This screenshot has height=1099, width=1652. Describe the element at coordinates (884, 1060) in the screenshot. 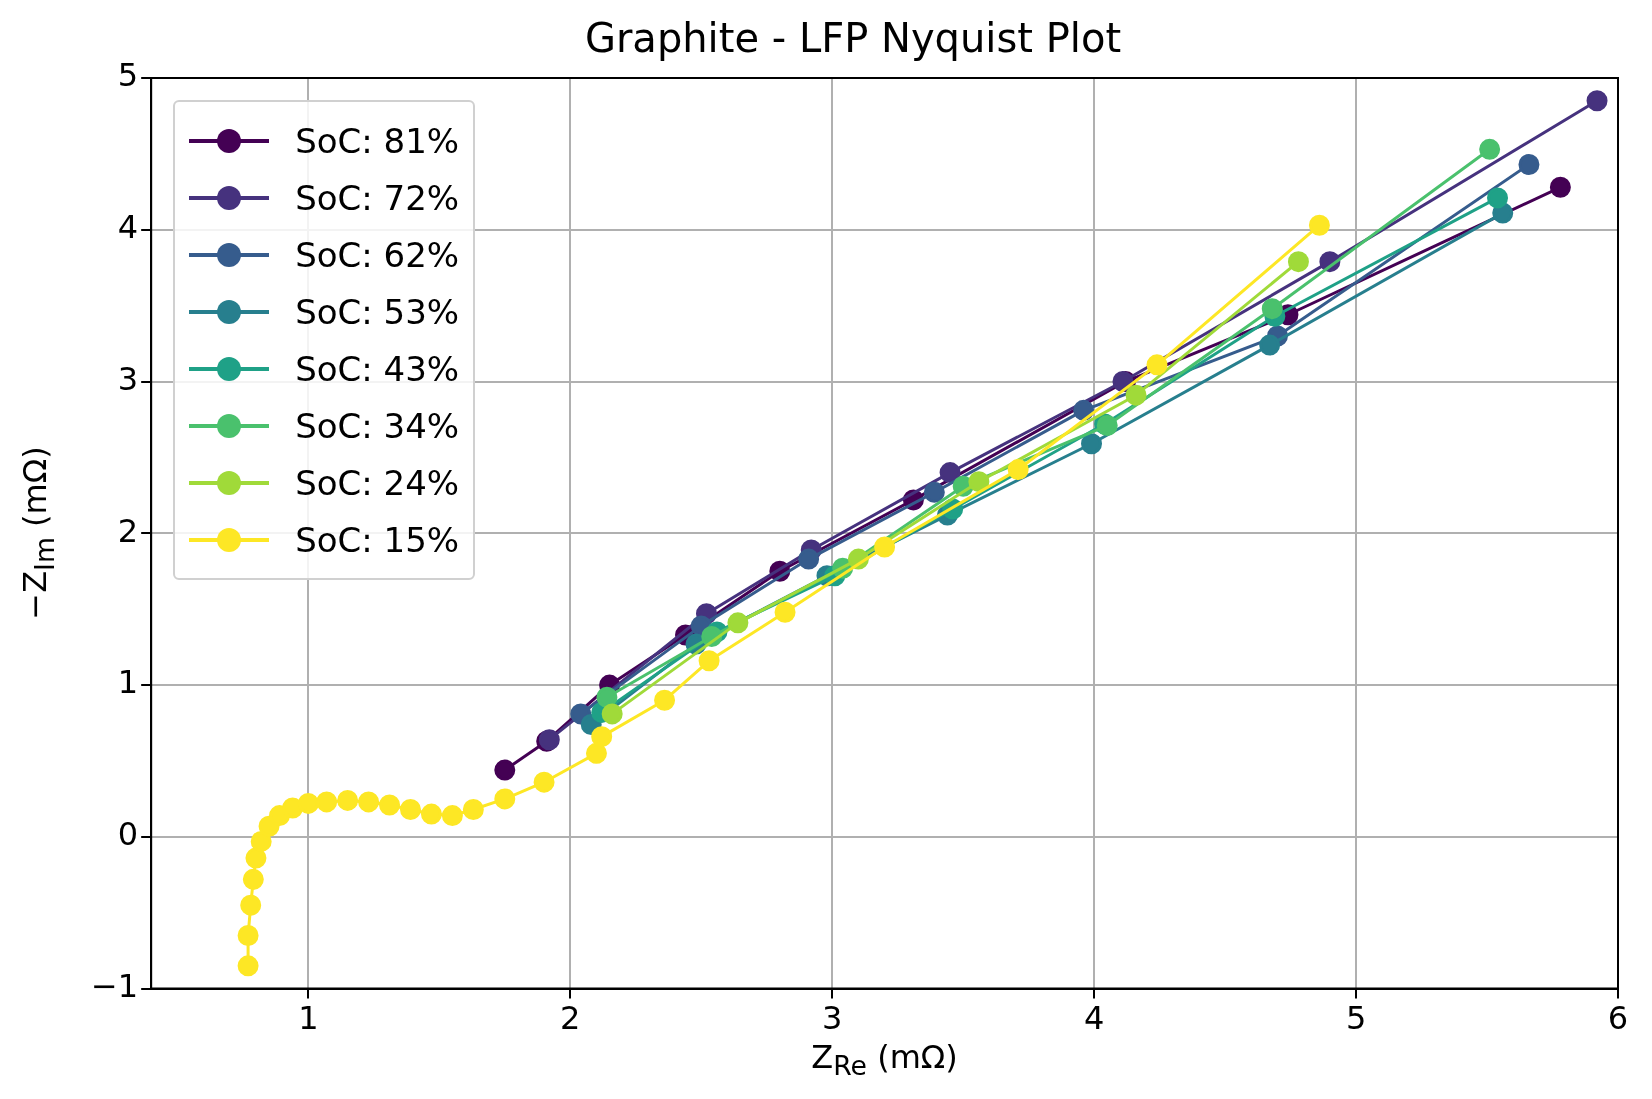

I see `x-axis-title: Z$_{Re}$ (mΩ)` at that location.